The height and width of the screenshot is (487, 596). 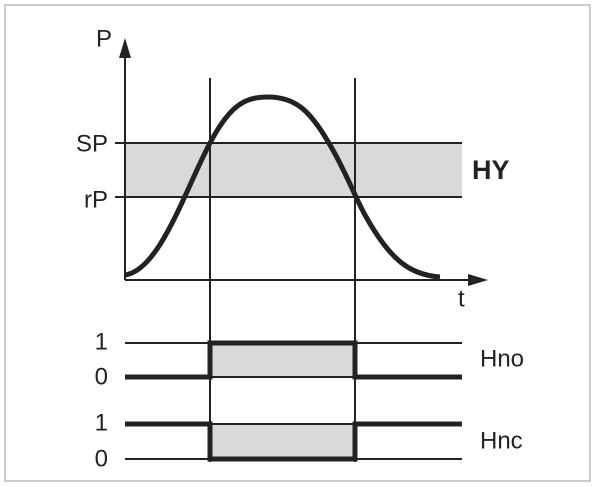 What do you see at coordinates (101, 458) in the screenshot?
I see `hnc-low-label: 0` at bounding box center [101, 458].